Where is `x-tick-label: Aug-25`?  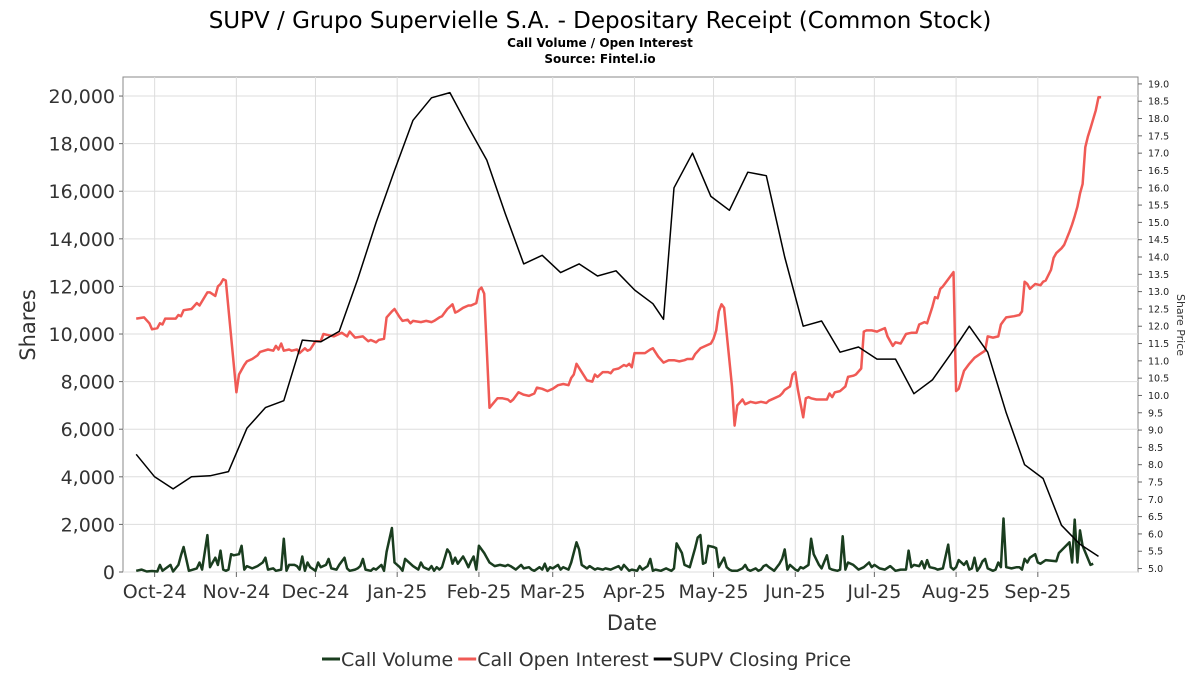
x-tick-label: Aug-25 is located at coordinates (956, 592).